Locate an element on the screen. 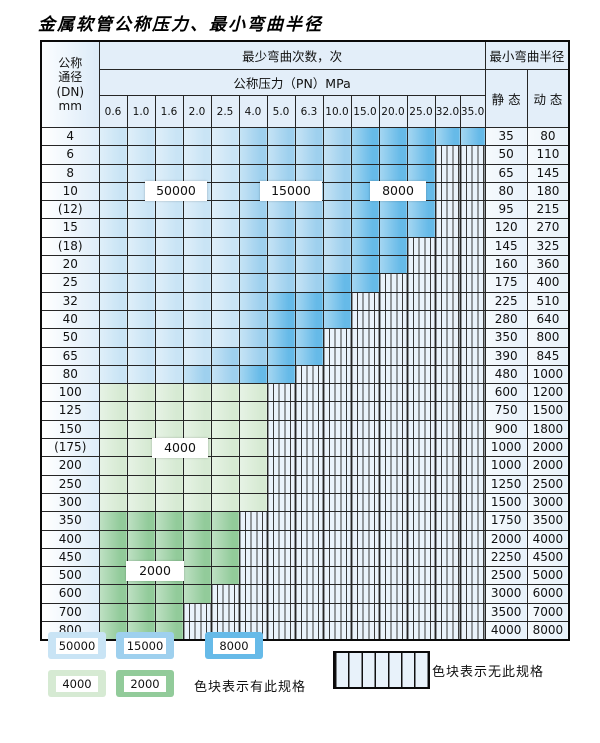  static-radius-value: 50 is located at coordinates (506, 155).